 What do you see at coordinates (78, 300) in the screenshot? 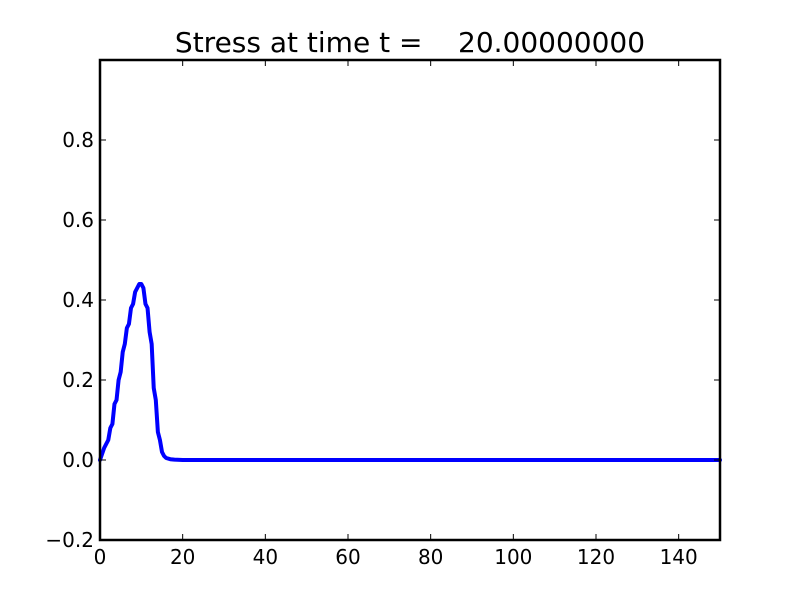
I see `y-tick-label: 0.4` at bounding box center [78, 300].